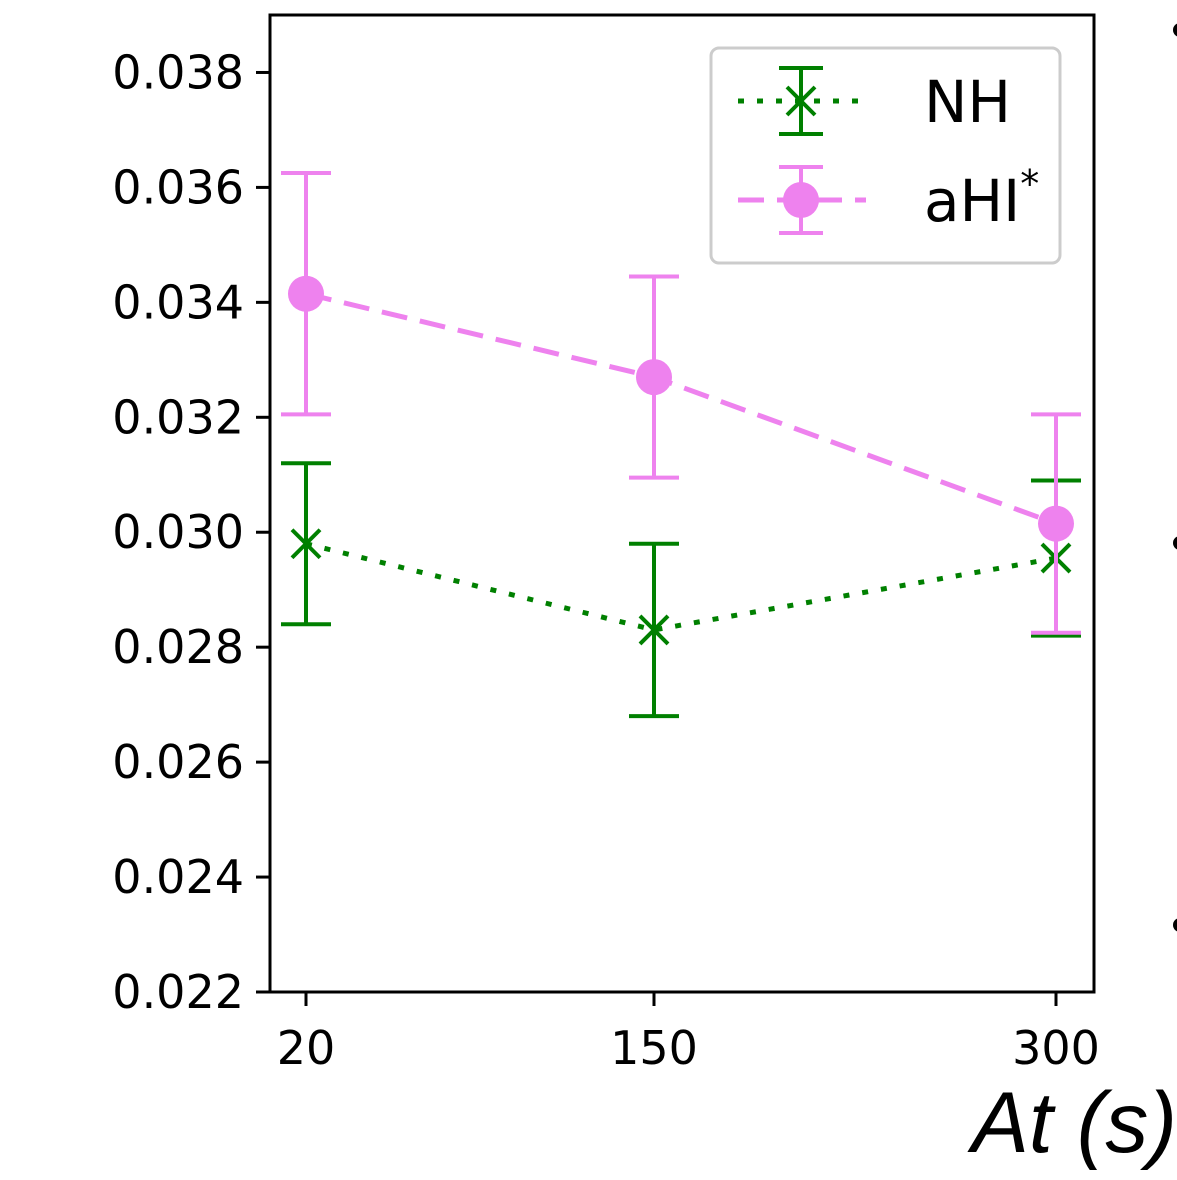 Image resolution: width=1177 pixels, height=1180 pixels. What do you see at coordinates (178, 417) in the screenshot?
I see `y-tick-label: 0.032` at bounding box center [178, 417].